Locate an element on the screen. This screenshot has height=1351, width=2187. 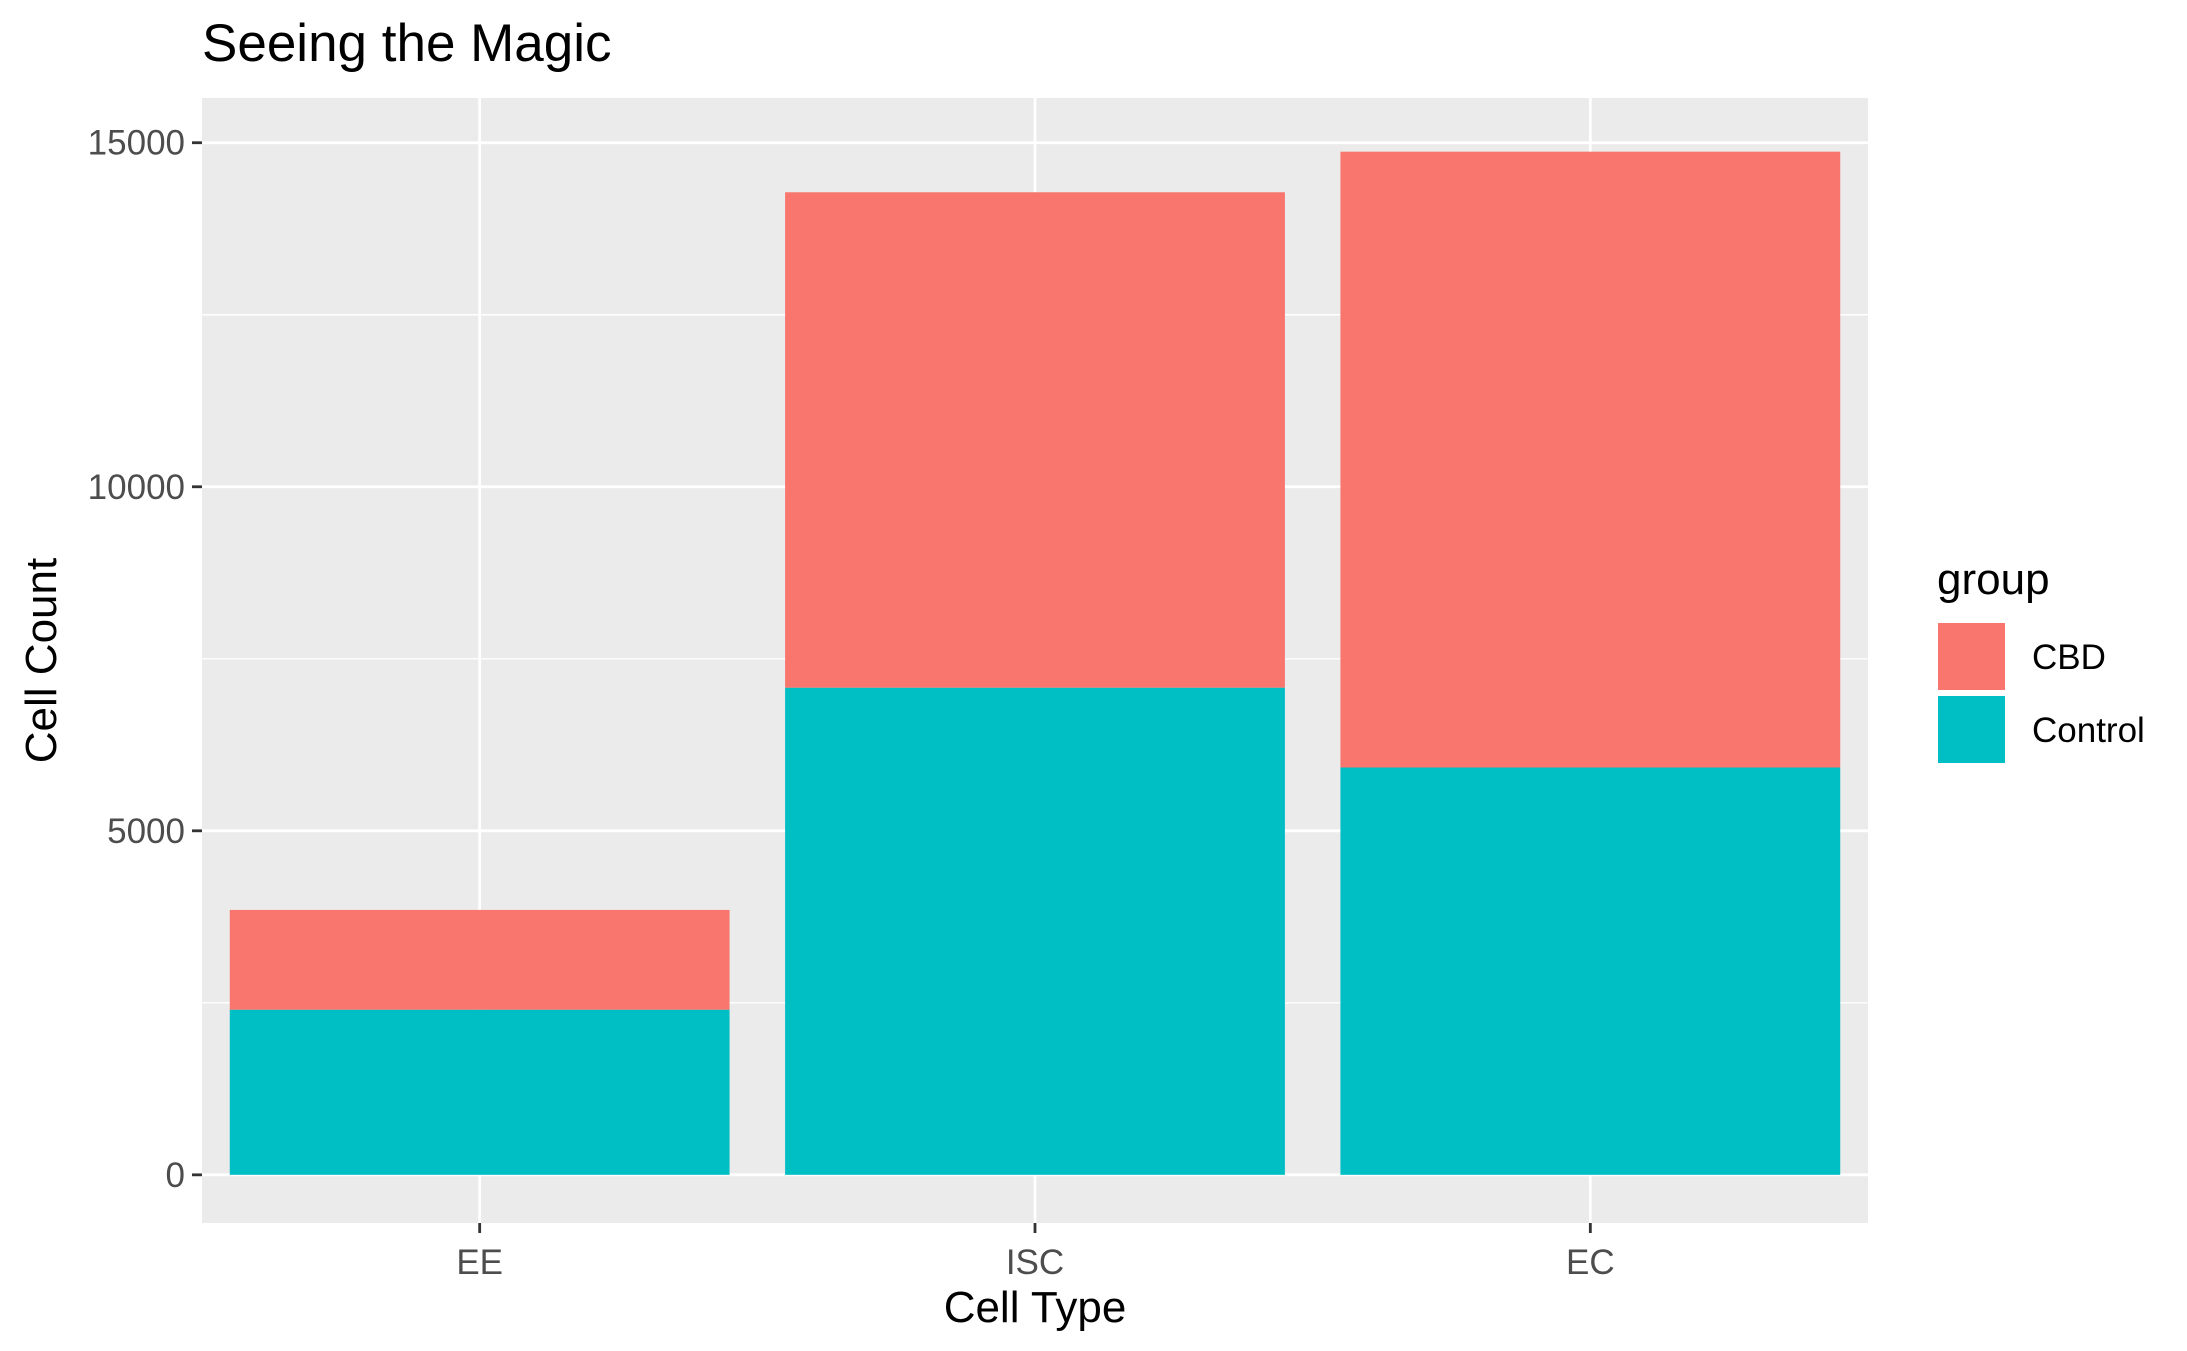
x-axis: EE ISC EC is located at coordinates (1035, 1252).